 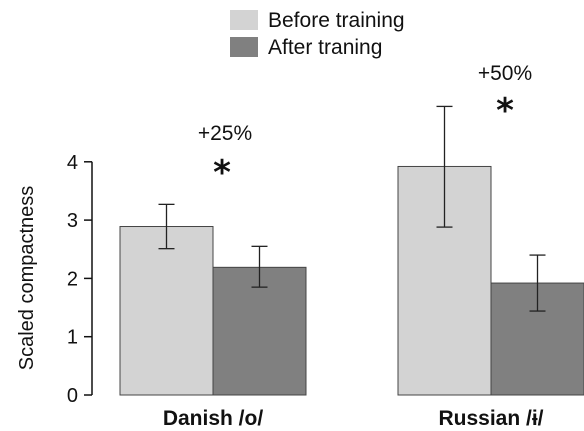 I want to click on legend: Before training After traning, so click(x=317, y=34).